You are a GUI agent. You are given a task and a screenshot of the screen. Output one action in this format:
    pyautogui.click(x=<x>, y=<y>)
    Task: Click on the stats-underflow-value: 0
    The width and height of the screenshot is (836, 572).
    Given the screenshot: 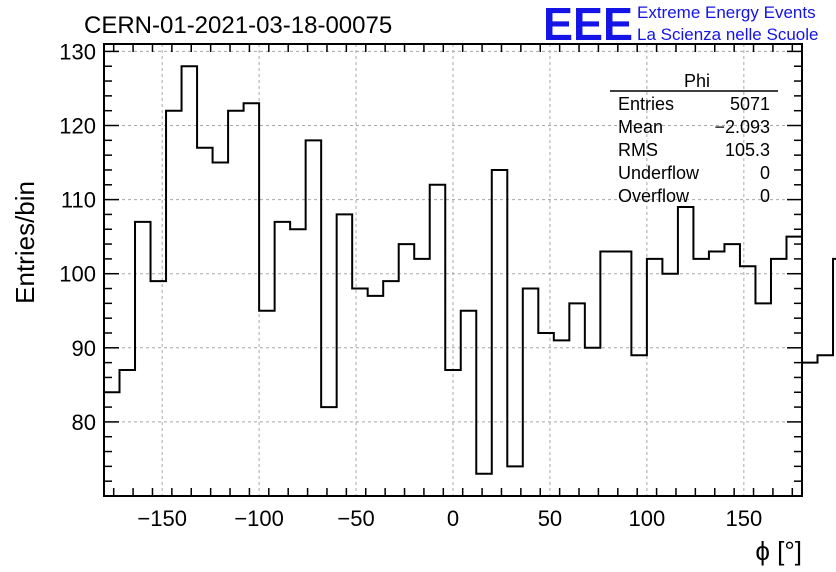 What is the action you would take?
    pyautogui.click(x=765, y=173)
    